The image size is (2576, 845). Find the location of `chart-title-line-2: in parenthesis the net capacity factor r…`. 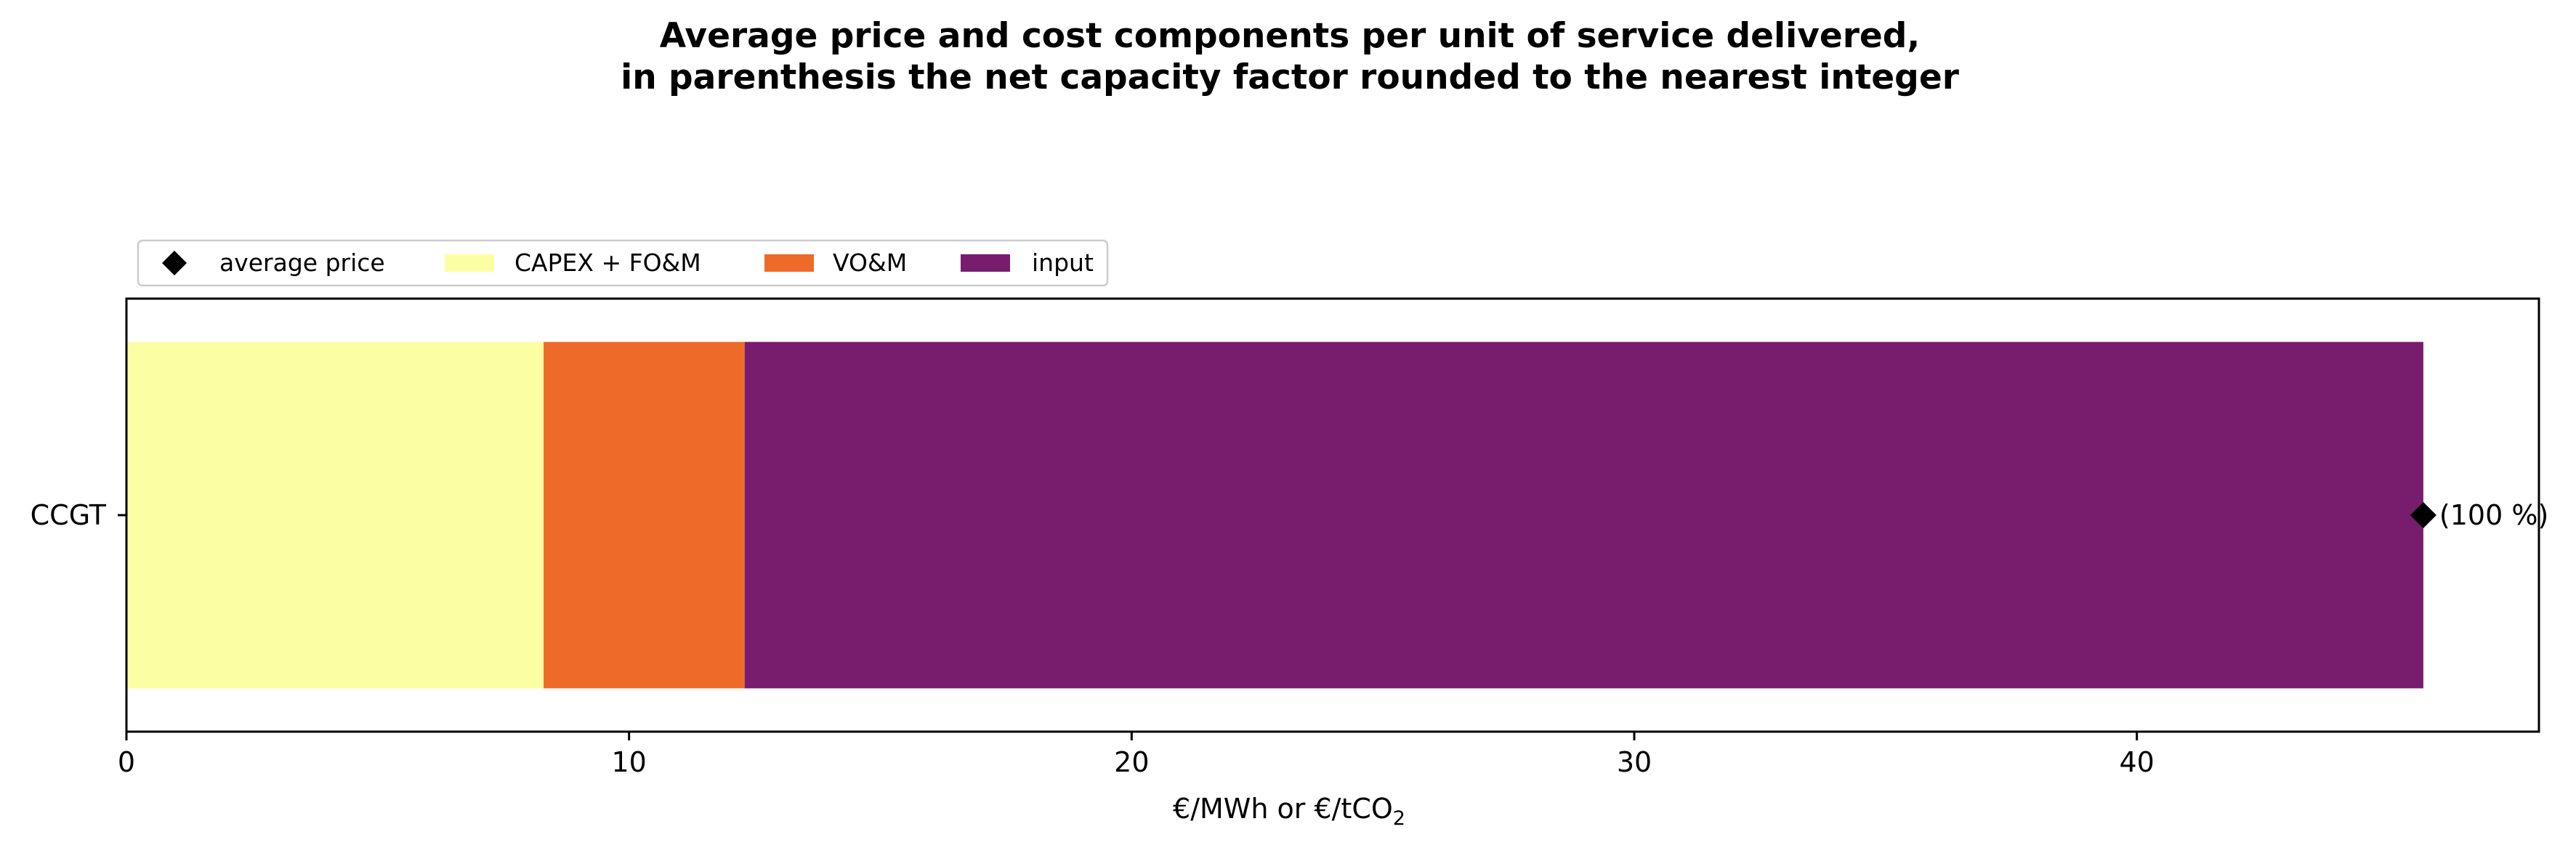

chart-title-line-2: in parenthesis the net capacity factor r… is located at coordinates (1291, 77).